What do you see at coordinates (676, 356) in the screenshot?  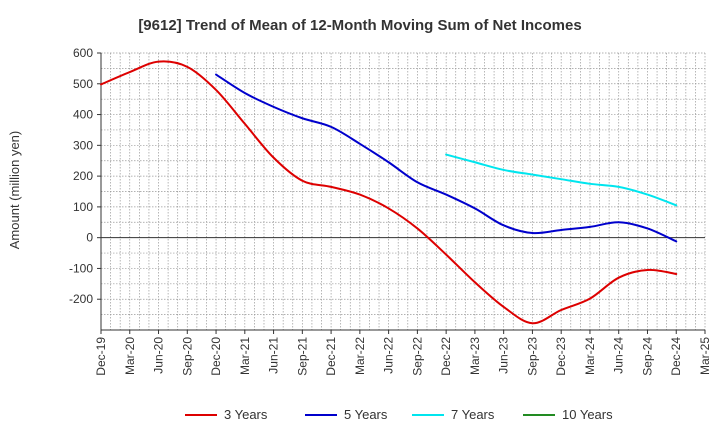 I see `x-tick-label: Dec-24` at bounding box center [676, 356].